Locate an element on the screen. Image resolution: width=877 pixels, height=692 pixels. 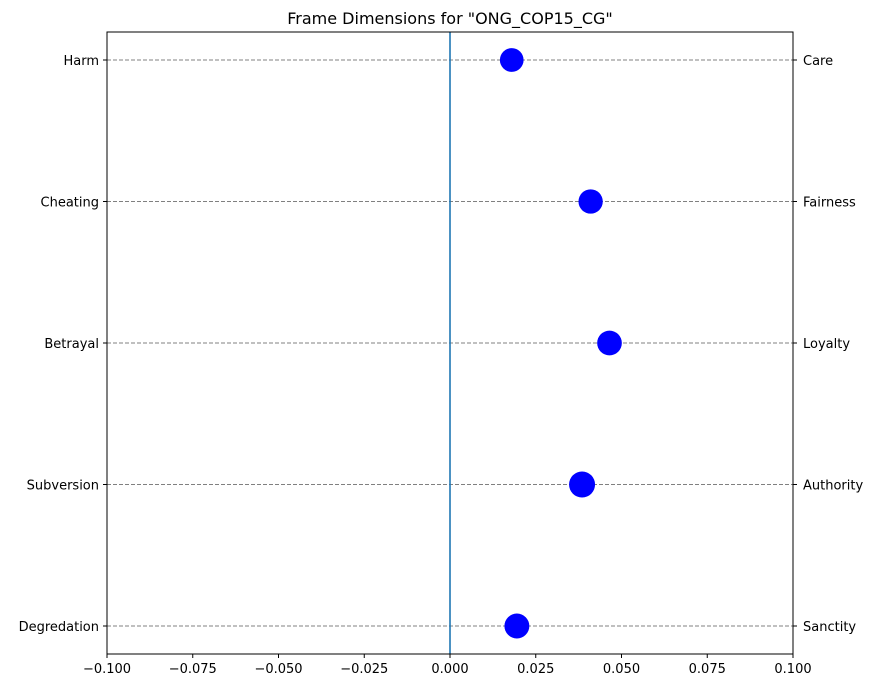
x-tick-label: −0.100 is located at coordinates (107, 669).